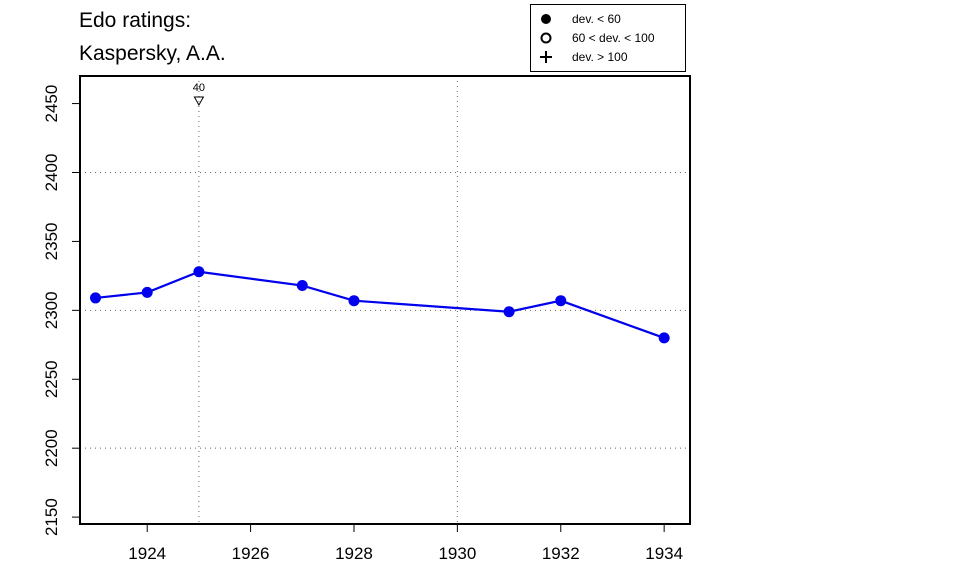 The width and height of the screenshot is (960, 576). What do you see at coordinates (380, 304) in the screenshot?
I see `series-line` at bounding box center [380, 304].